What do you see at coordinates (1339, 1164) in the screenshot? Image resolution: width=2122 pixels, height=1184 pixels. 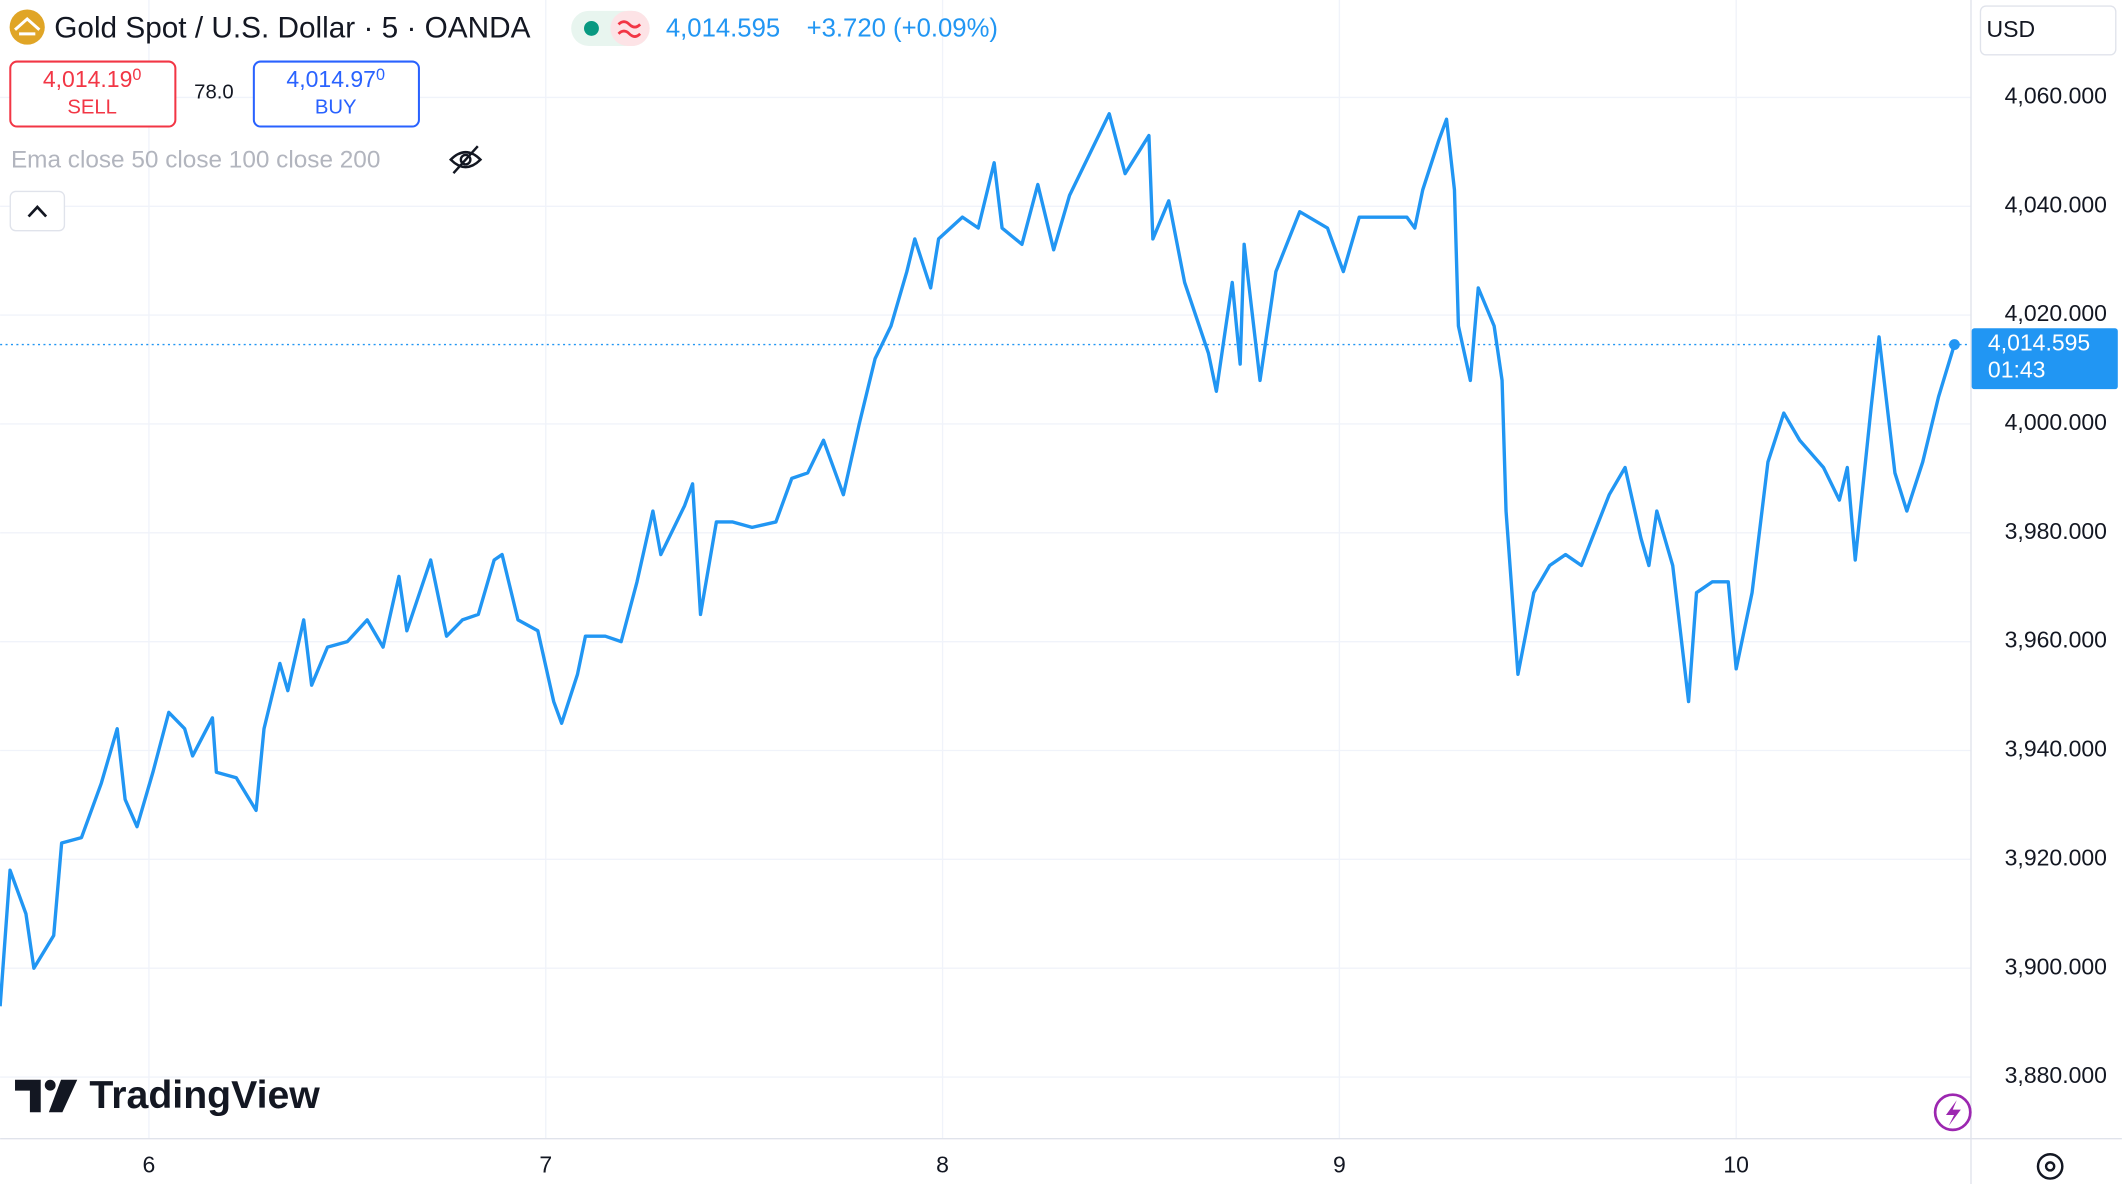 I see `x-tick-label: 9` at bounding box center [1339, 1164].